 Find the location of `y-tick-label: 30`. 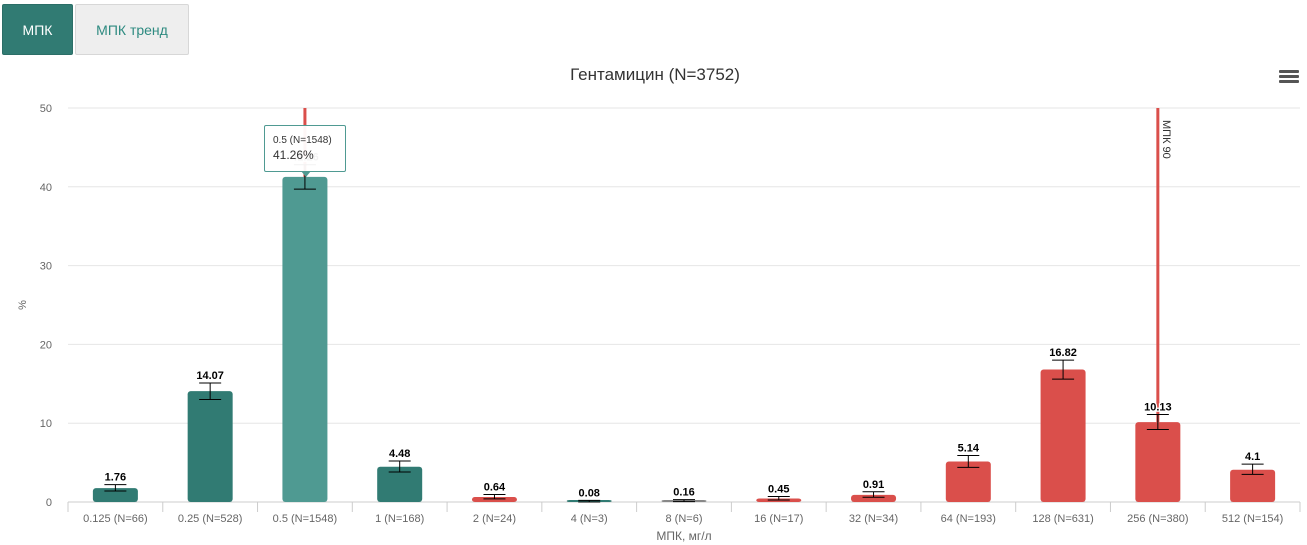

y-tick-label: 30 is located at coordinates (46, 267).